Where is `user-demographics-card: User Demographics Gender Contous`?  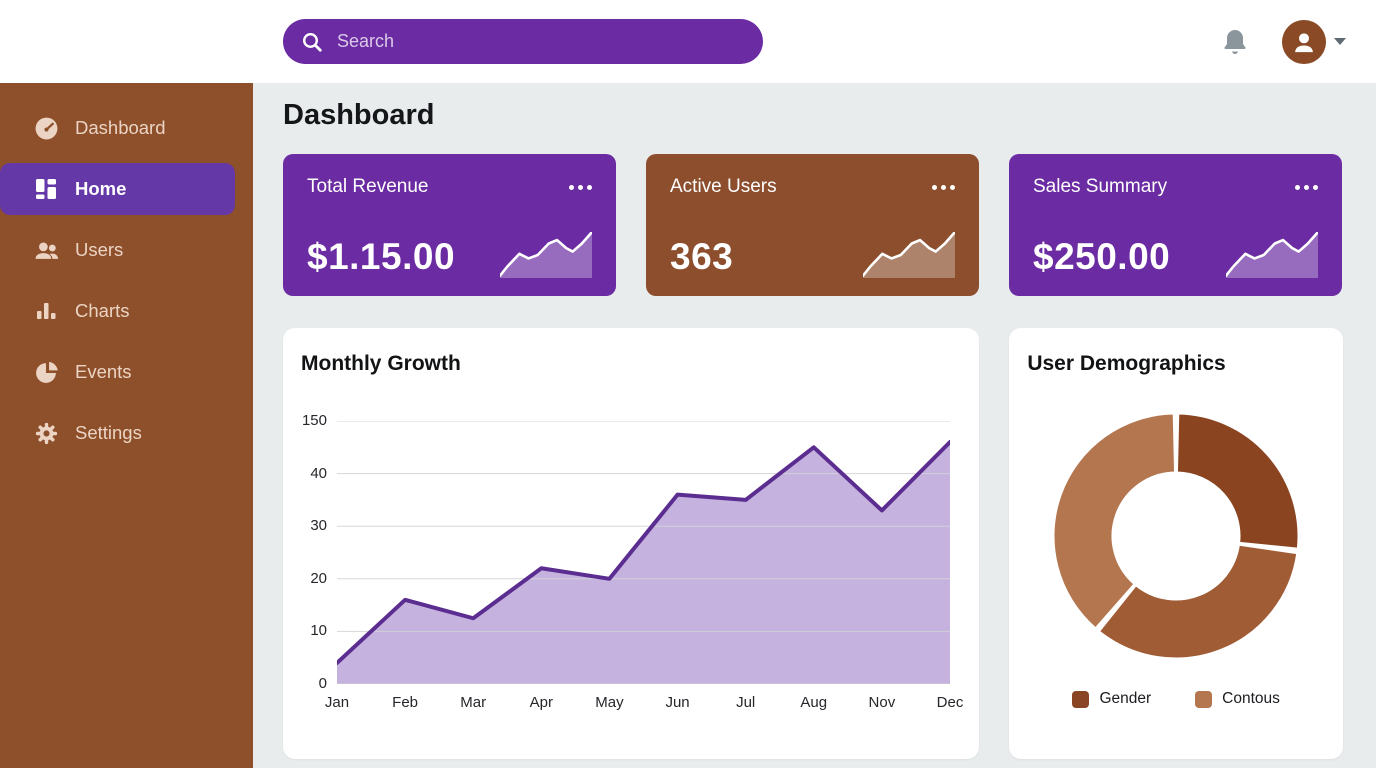
user-demographics-card: User Demographics Gender Contous is located at coordinates (1176, 543).